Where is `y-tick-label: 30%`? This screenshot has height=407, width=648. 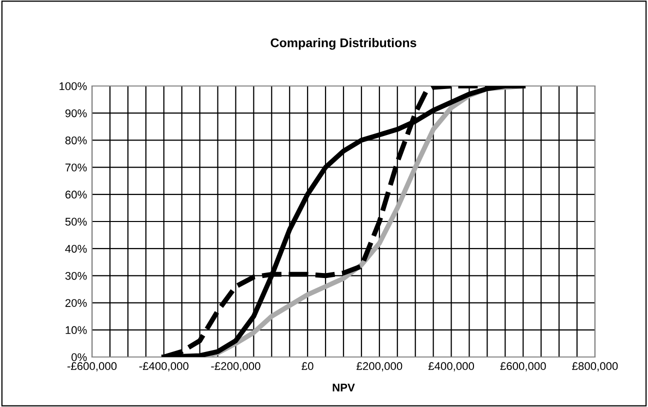 y-tick-label: 30% is located at coordinates (76, 276).